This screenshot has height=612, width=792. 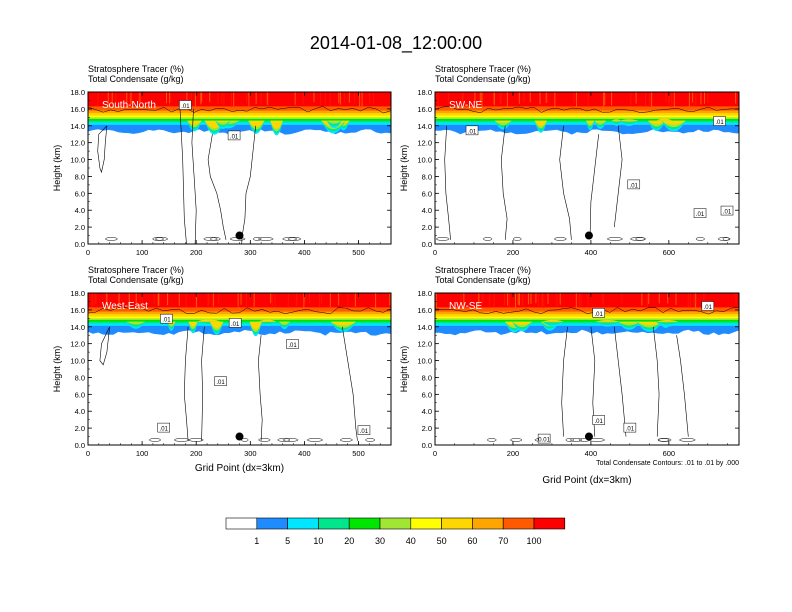 What do you see at coordinates (80, 210) in the screenshot?
I see `y-tick-label: 4.0` at bounding box center [80, 210].